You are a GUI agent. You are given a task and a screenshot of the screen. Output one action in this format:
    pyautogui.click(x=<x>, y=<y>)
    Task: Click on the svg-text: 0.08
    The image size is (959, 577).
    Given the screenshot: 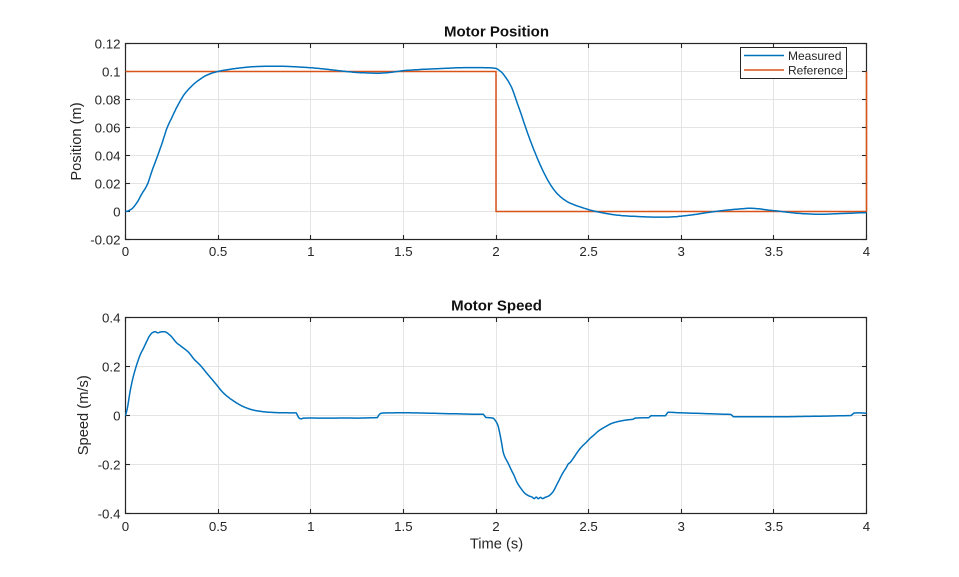 What is the action you would take?
    pyautogui.click(x=108, y=99)
    